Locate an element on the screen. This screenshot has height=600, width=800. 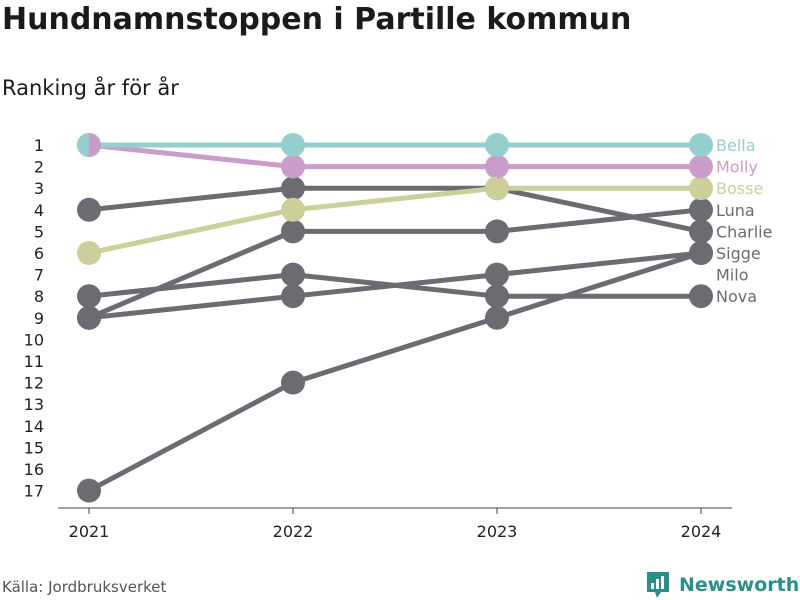
series-line-bosse is located at coordinates (394, 220).